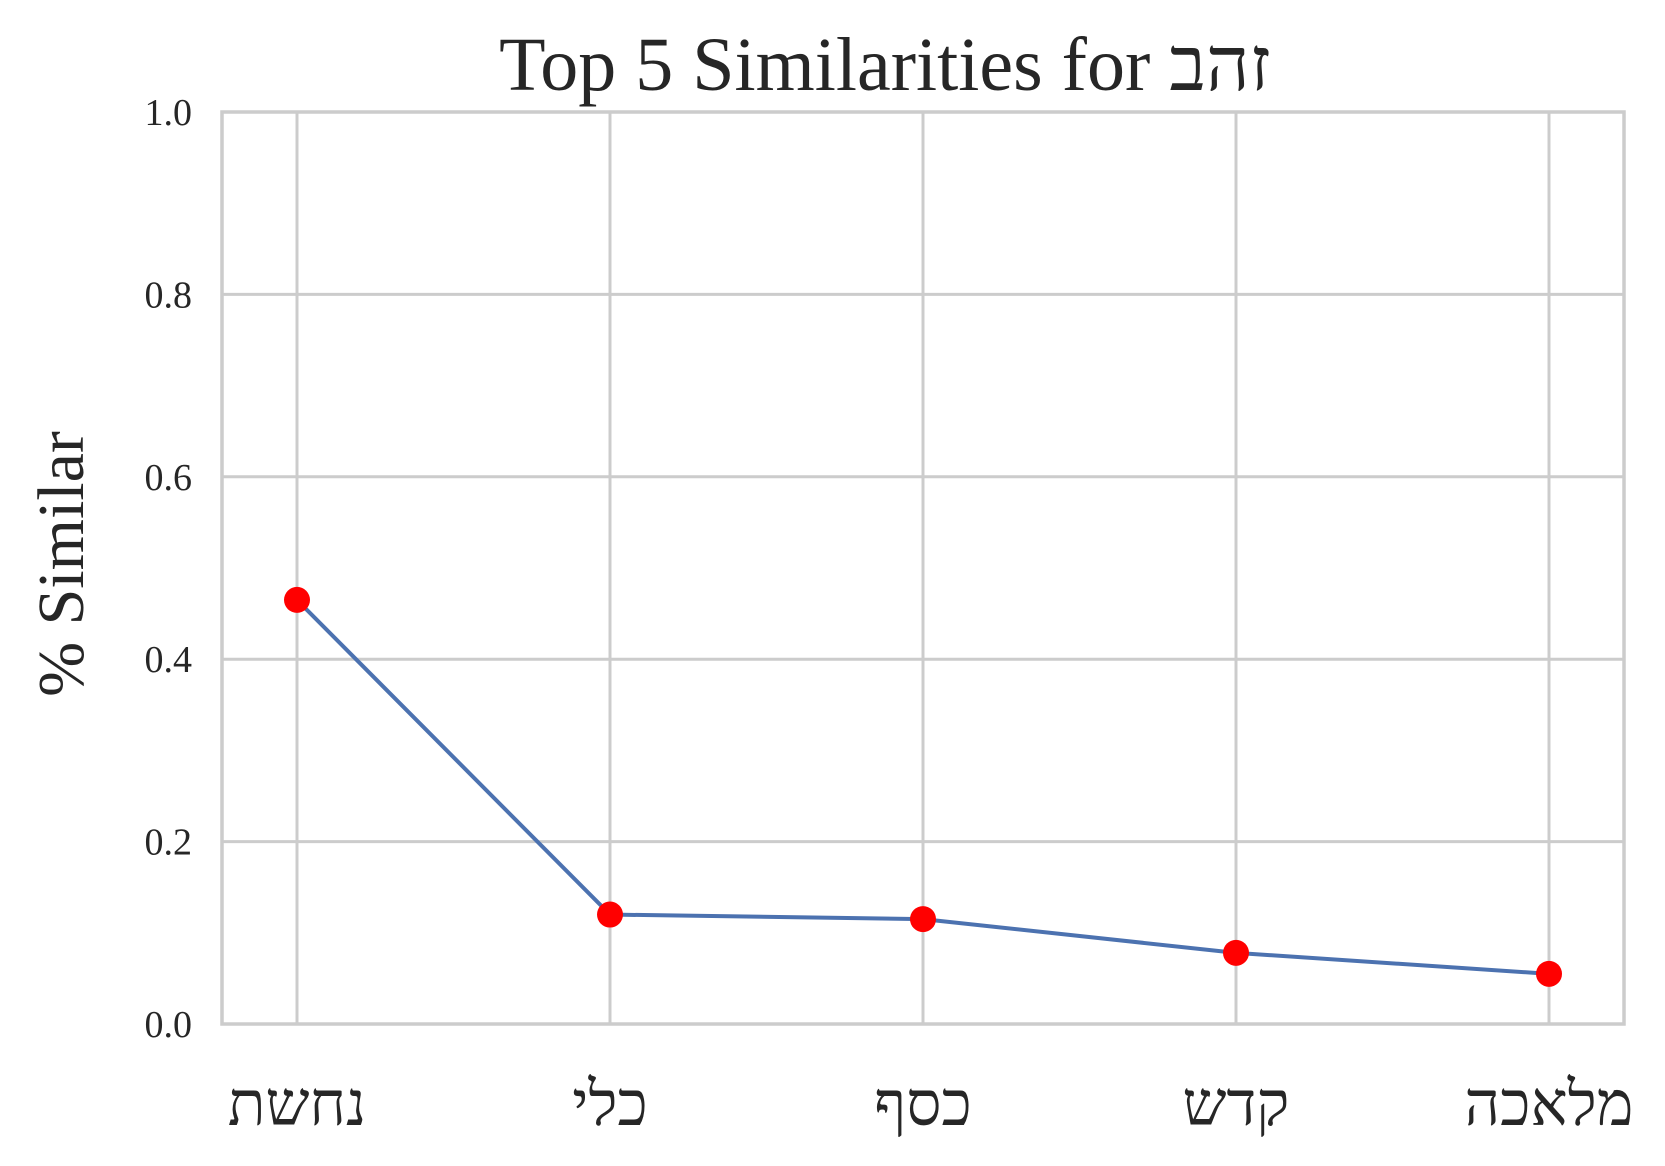 The width and height of the screenshot is (1665, 1166). Describe the element at coordinates (169, 1025) in the screenshot. I see `y-tick-label: 0.0` at that location.